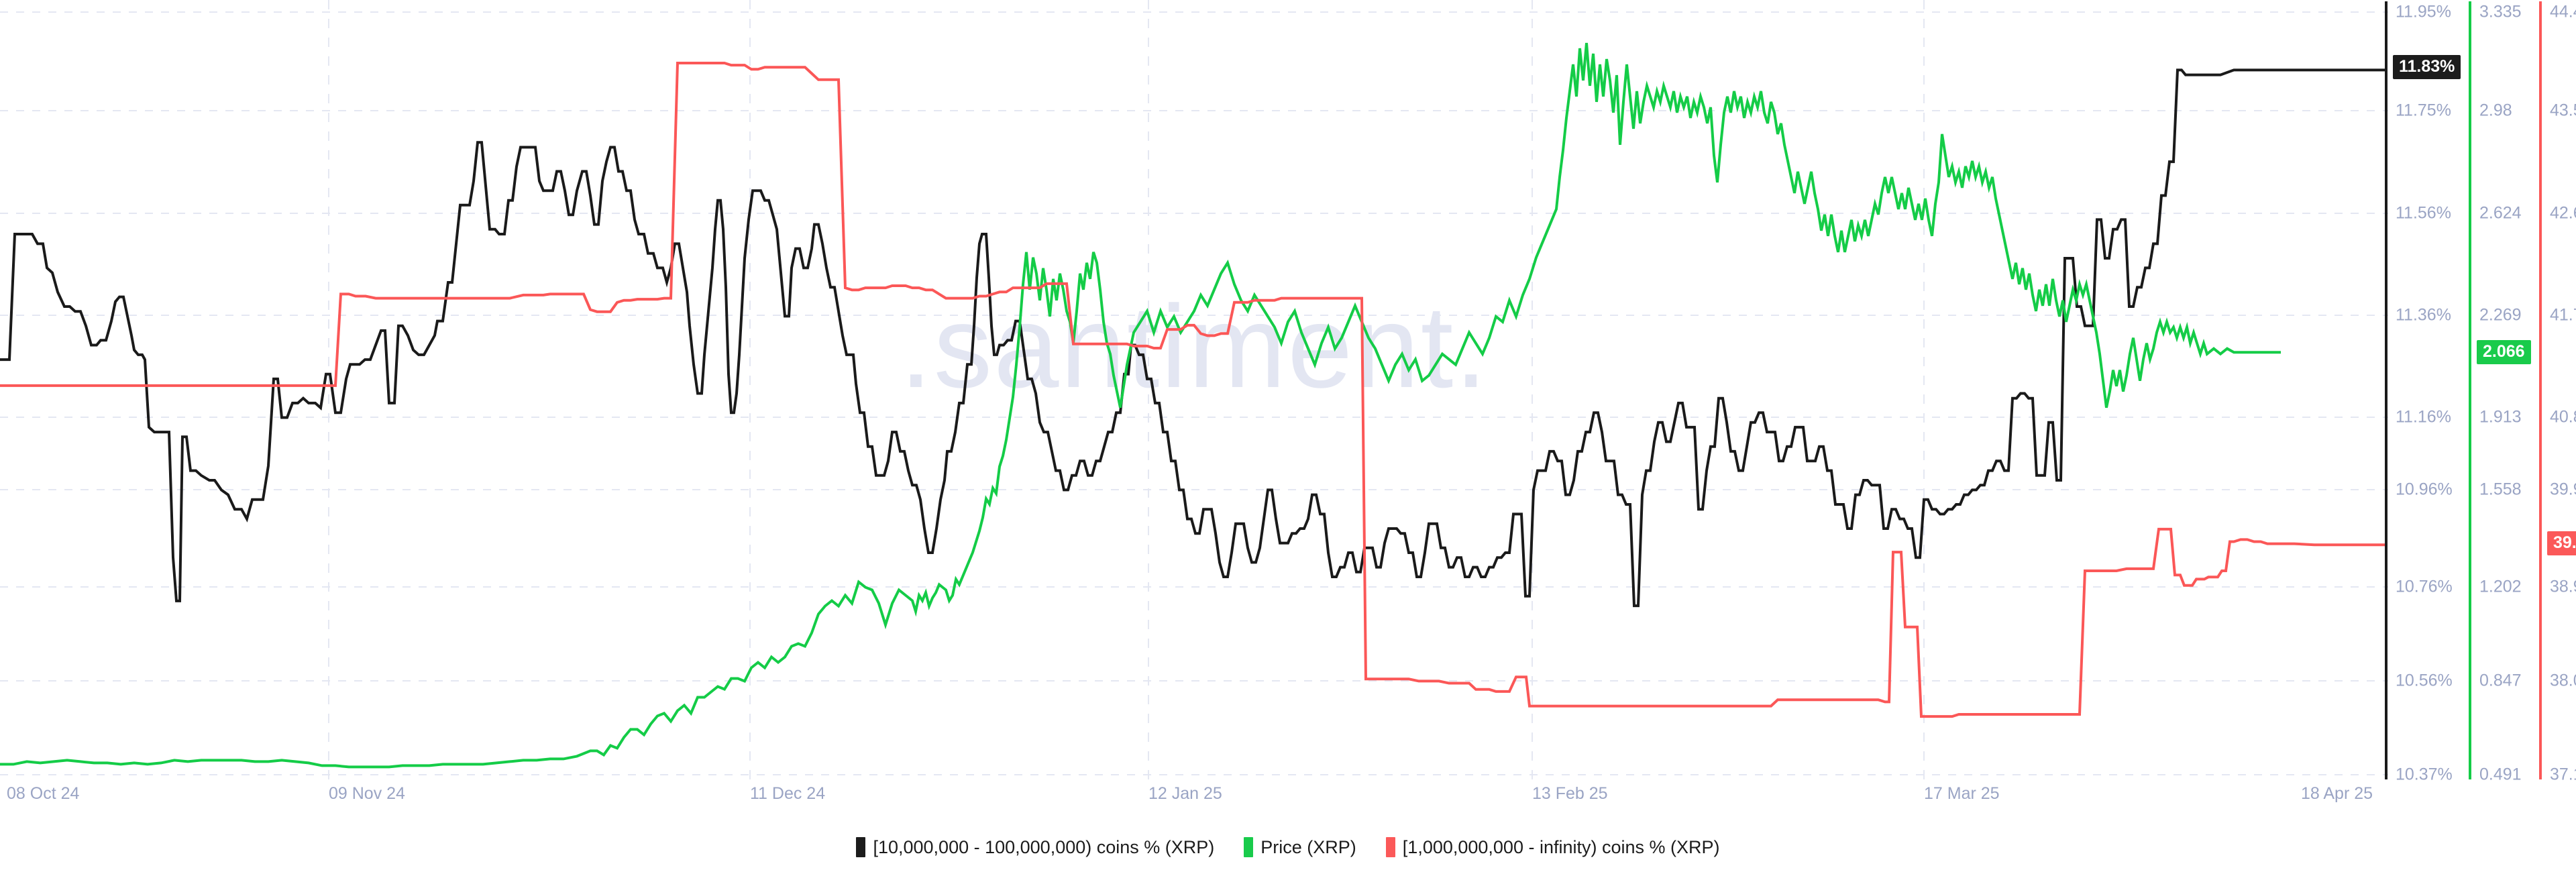 The height and width of the screenshot is (872, 2576). What do you see at coordinates (2500, 587) in the screenshot?
I see `y-tick-label-green: 1.202` at bounding box center [2500, 587].